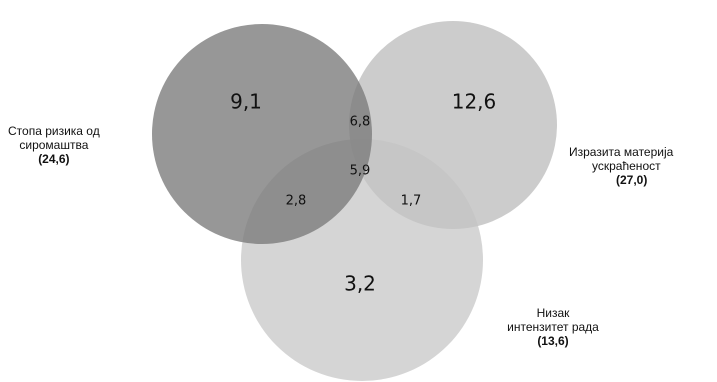 This screenshot has width=717, height=382. I want to click on label-work: Низак интензитет рада (13,6), so click(553, 327).